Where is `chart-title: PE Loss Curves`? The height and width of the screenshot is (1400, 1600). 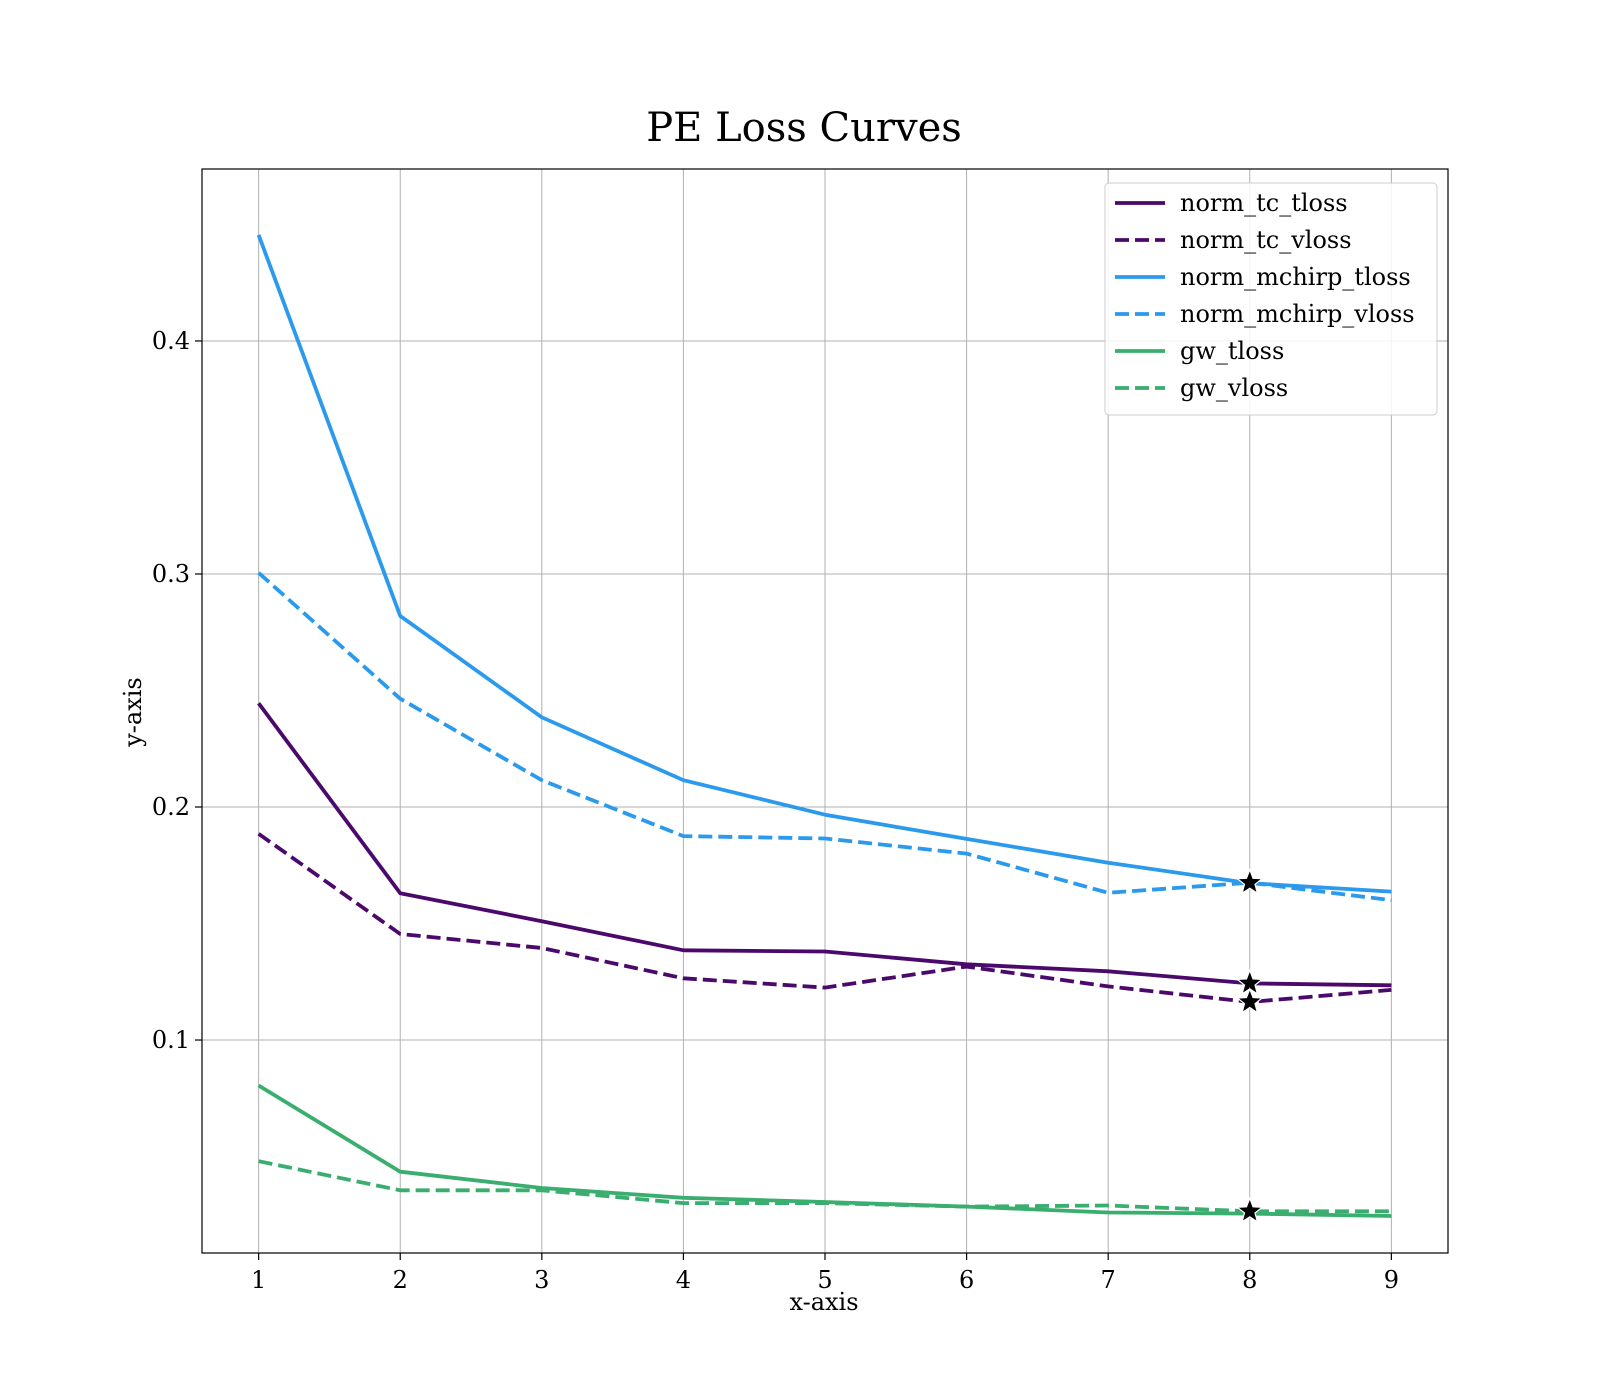 chart-title: PE Loss Curves is located at coordinates (804, 128).